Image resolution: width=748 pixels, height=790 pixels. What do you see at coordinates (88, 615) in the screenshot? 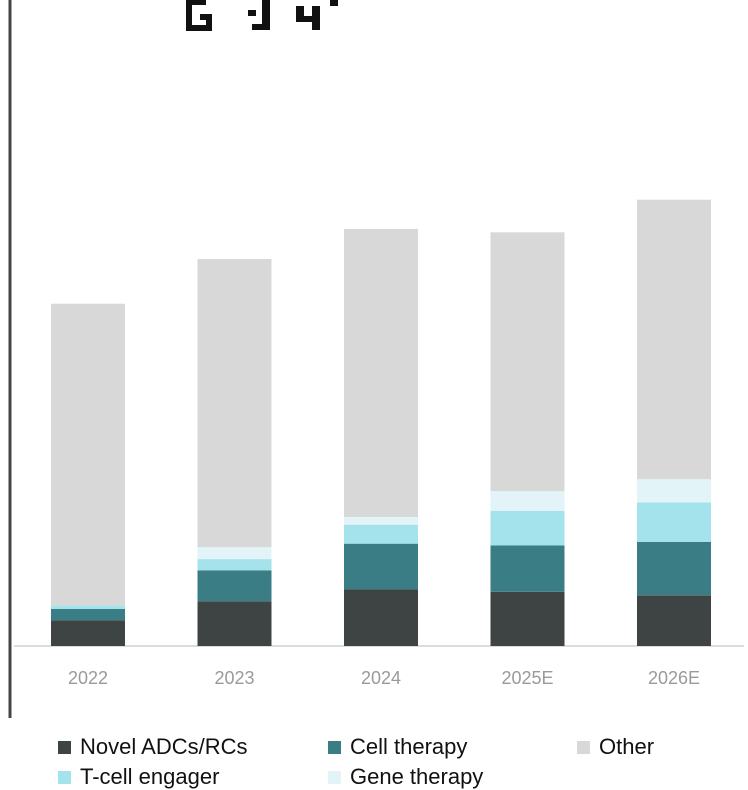
I see `bar-segment-cell-therapy-2022` at bounding box center [88, 615].